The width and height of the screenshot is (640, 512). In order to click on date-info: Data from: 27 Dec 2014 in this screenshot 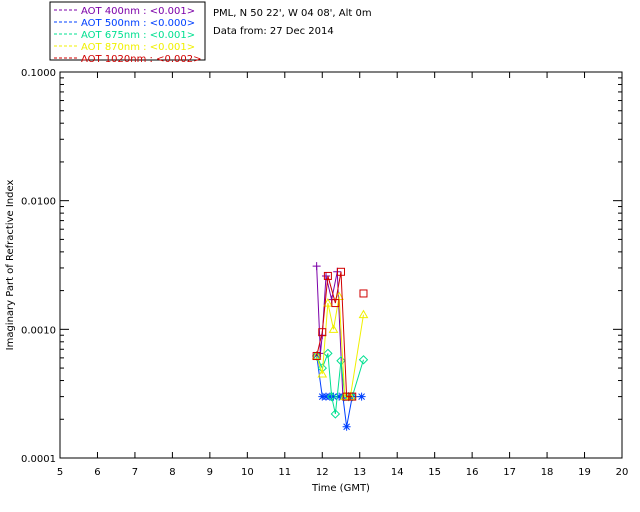, I will do `click(273, 31)`.